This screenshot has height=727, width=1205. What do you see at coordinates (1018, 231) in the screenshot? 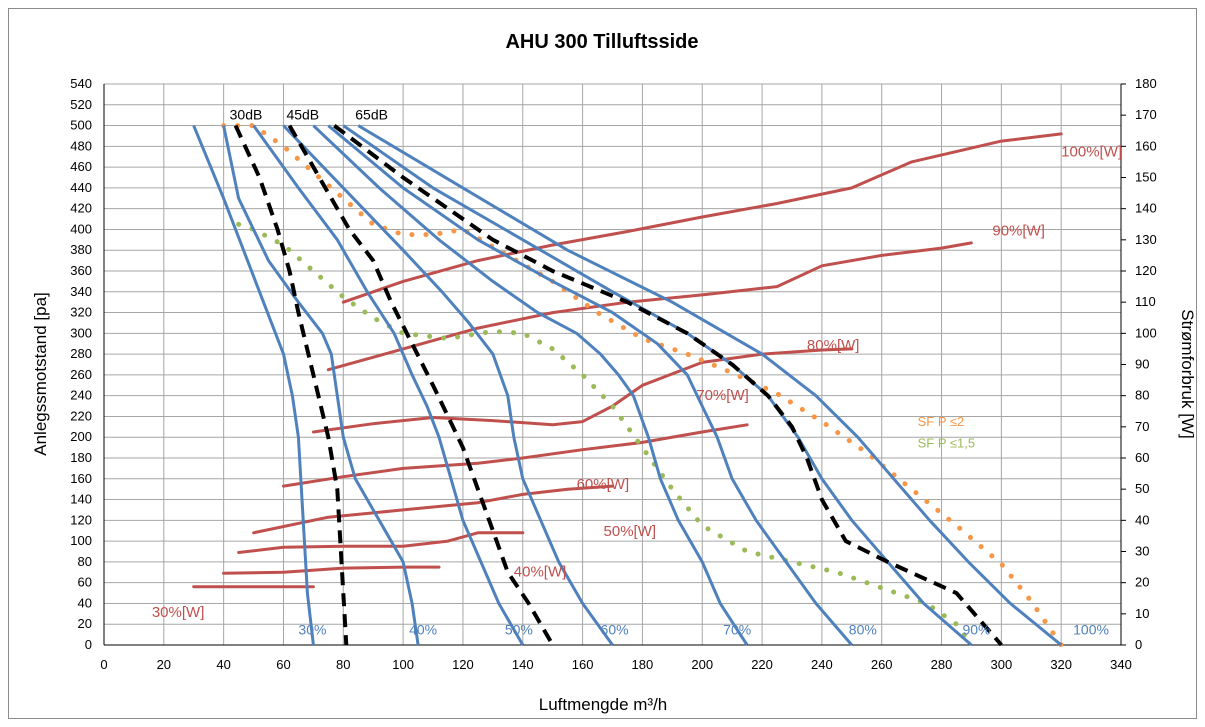
I see `power_curves-label: 90%[W]` at bounding box center [1018, 231].